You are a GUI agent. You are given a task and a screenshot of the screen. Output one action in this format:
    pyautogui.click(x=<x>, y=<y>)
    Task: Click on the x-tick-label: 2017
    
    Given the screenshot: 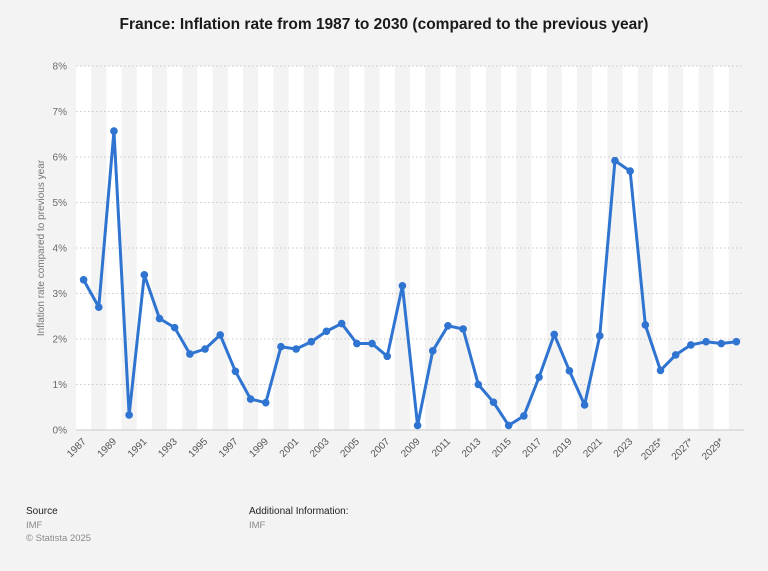 What is the action you would take?
    pyautogui.click(x=533, y=448)
    